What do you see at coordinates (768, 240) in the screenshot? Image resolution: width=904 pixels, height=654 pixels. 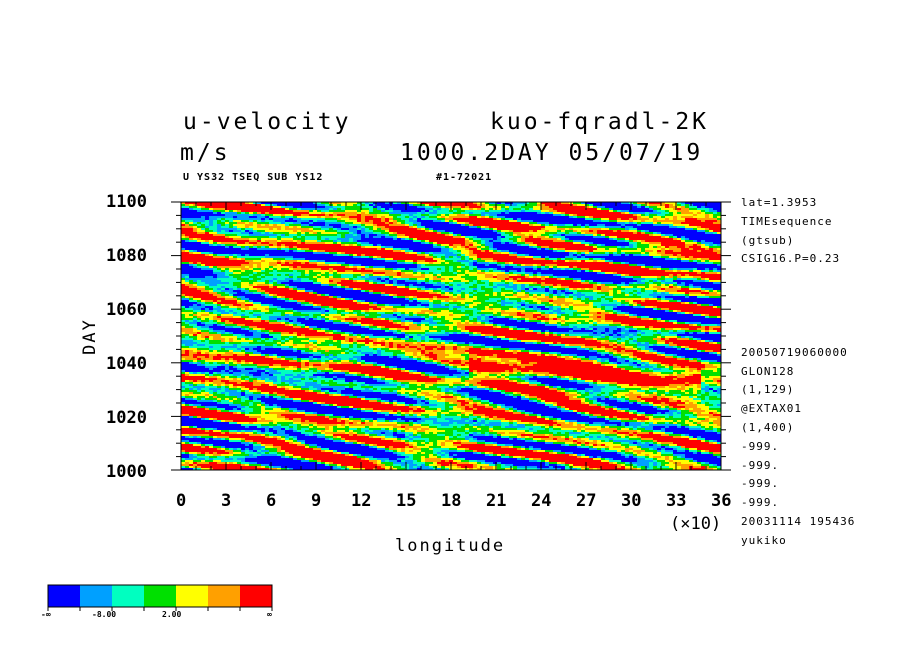 I see `side-info-tool: (gtsub)` at bounding box center [768, 240].